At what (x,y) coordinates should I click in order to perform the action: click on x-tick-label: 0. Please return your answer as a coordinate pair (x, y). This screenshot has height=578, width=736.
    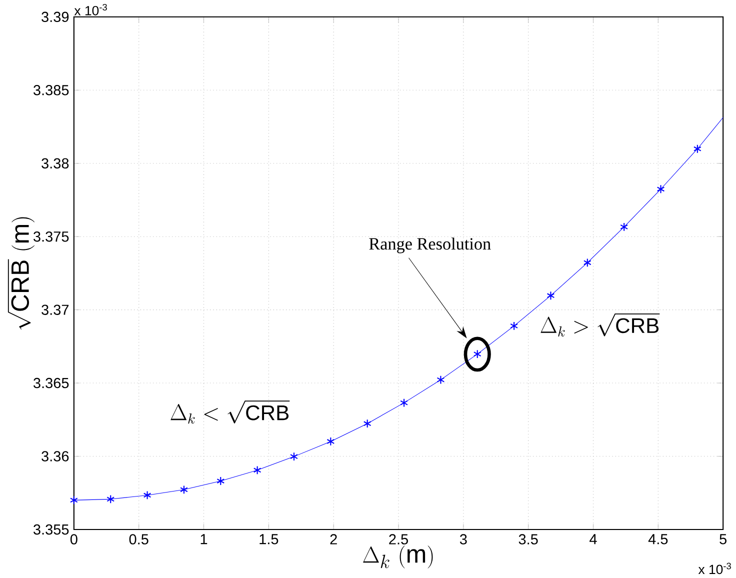
    Looking at the image, I should click on (74, 539).